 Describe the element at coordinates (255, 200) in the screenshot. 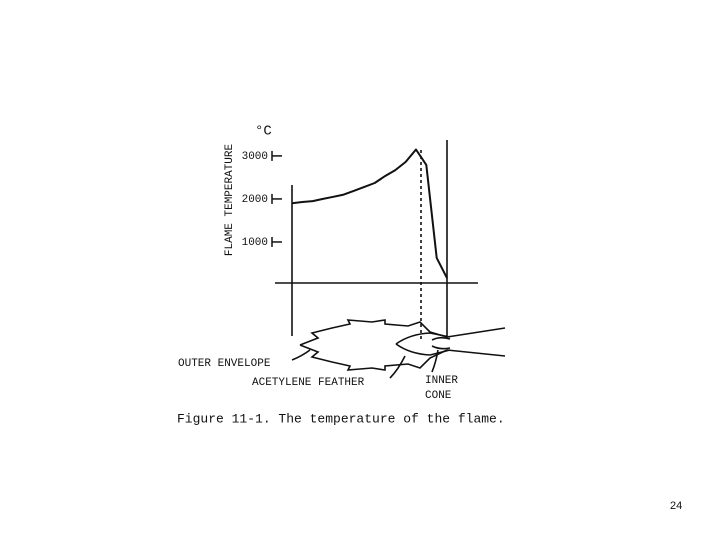

I see `y-tick-label: 2000` at that location.